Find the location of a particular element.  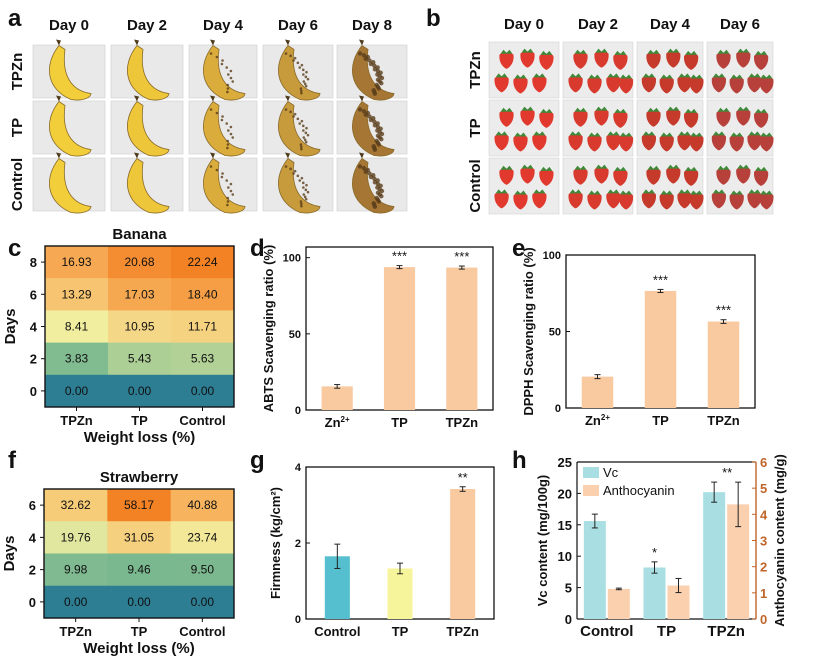

y-axis-title: Days is located at coordinates (10, 327).